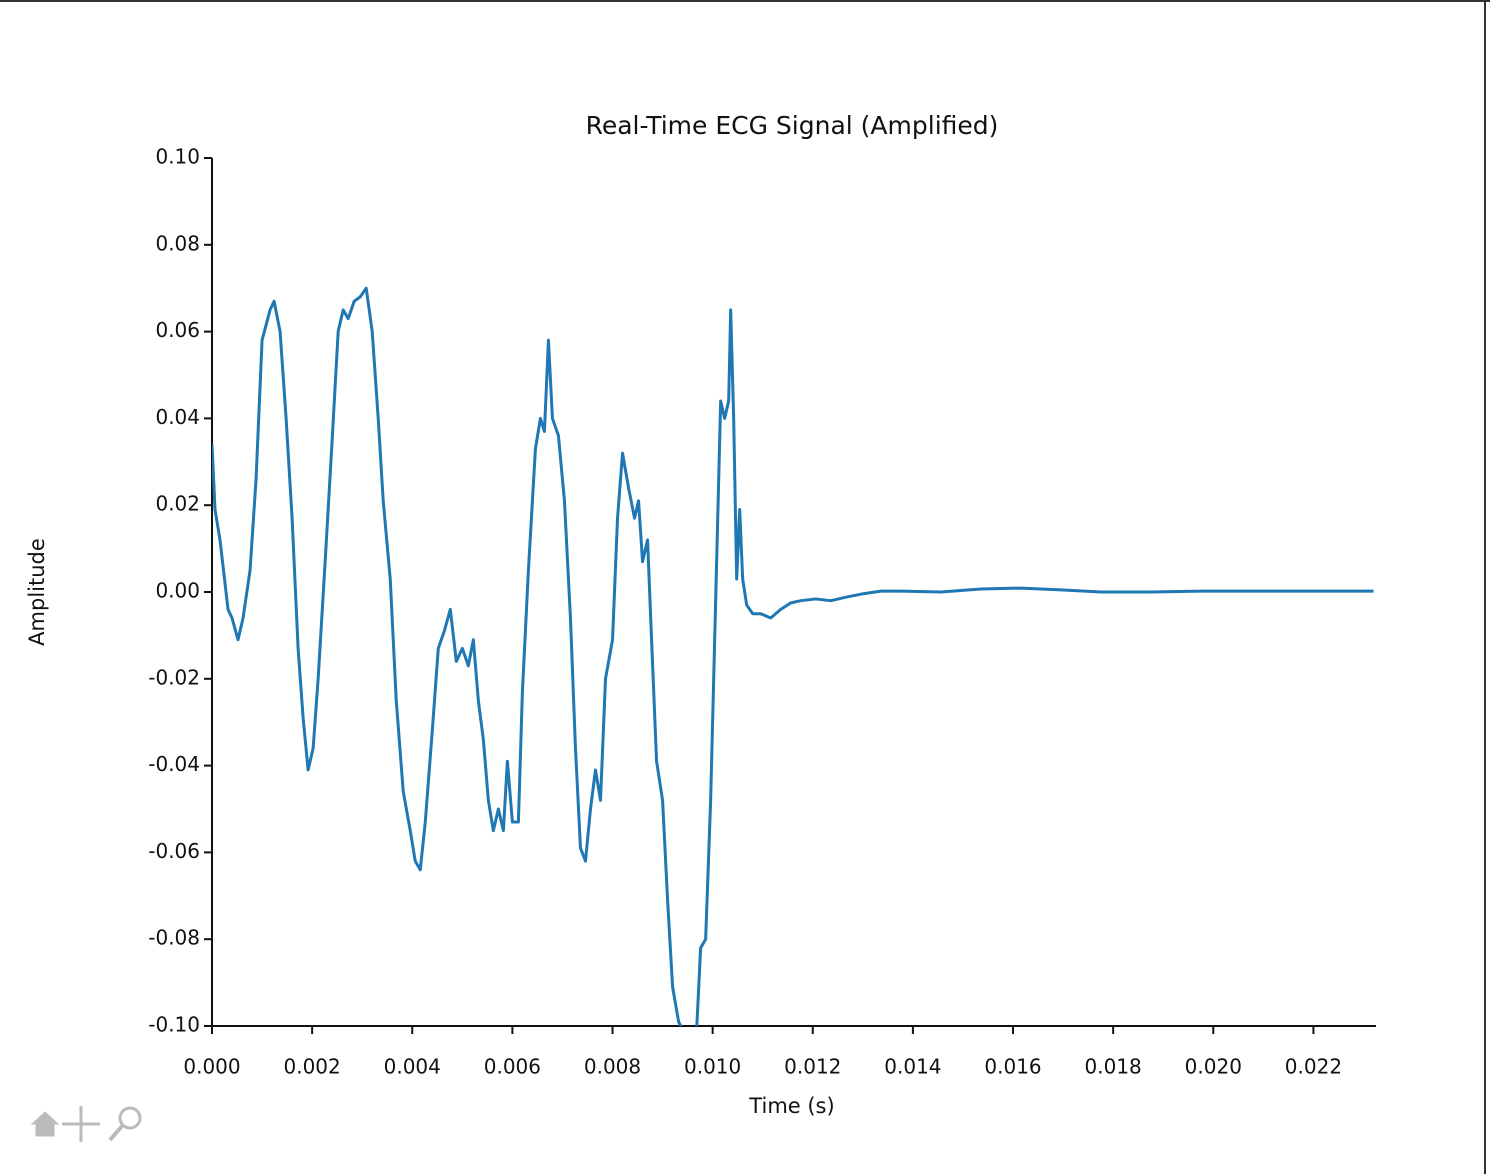 Image resolution: width=1490 pixels, height=1174 pixels. What do you see at coordinates (174, 851) in the screenshot?
I see `y-tick-label: -0.06` at bounding box center [174, 851].